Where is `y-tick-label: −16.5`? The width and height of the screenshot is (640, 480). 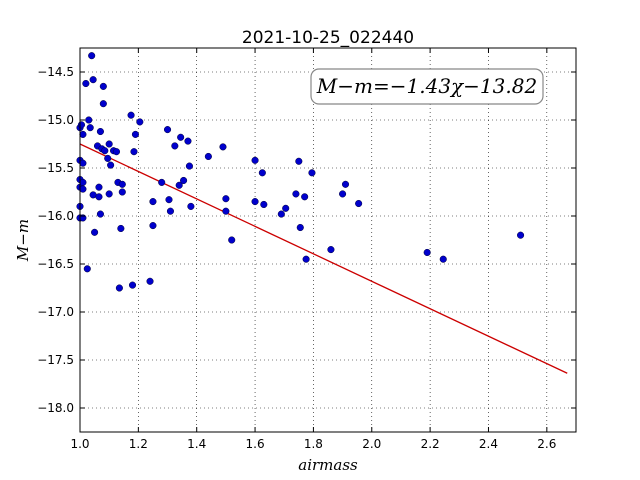
y-tick-label: −16.5 is located at coordinates (55, 264).